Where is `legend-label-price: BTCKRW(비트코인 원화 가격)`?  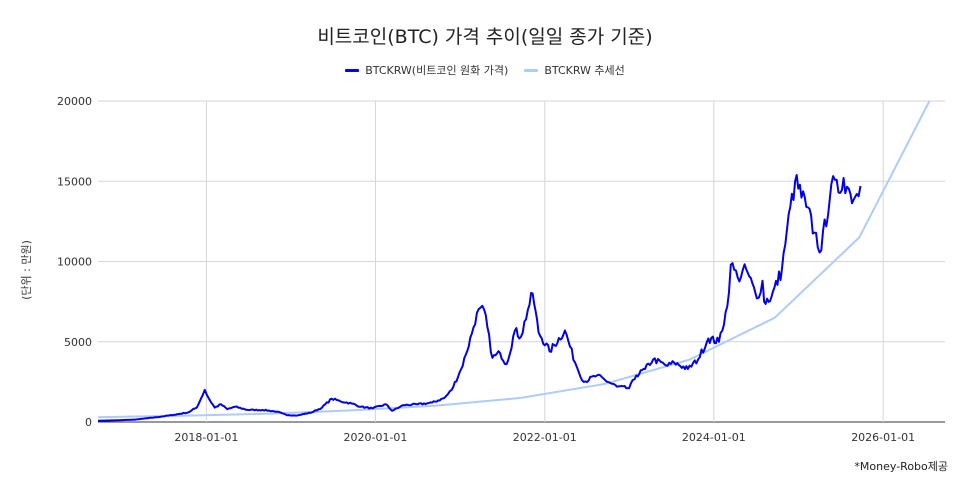
legend-label-price: BTCKRW(비트코인 원화 가격) is located at coordinates (437, 70).